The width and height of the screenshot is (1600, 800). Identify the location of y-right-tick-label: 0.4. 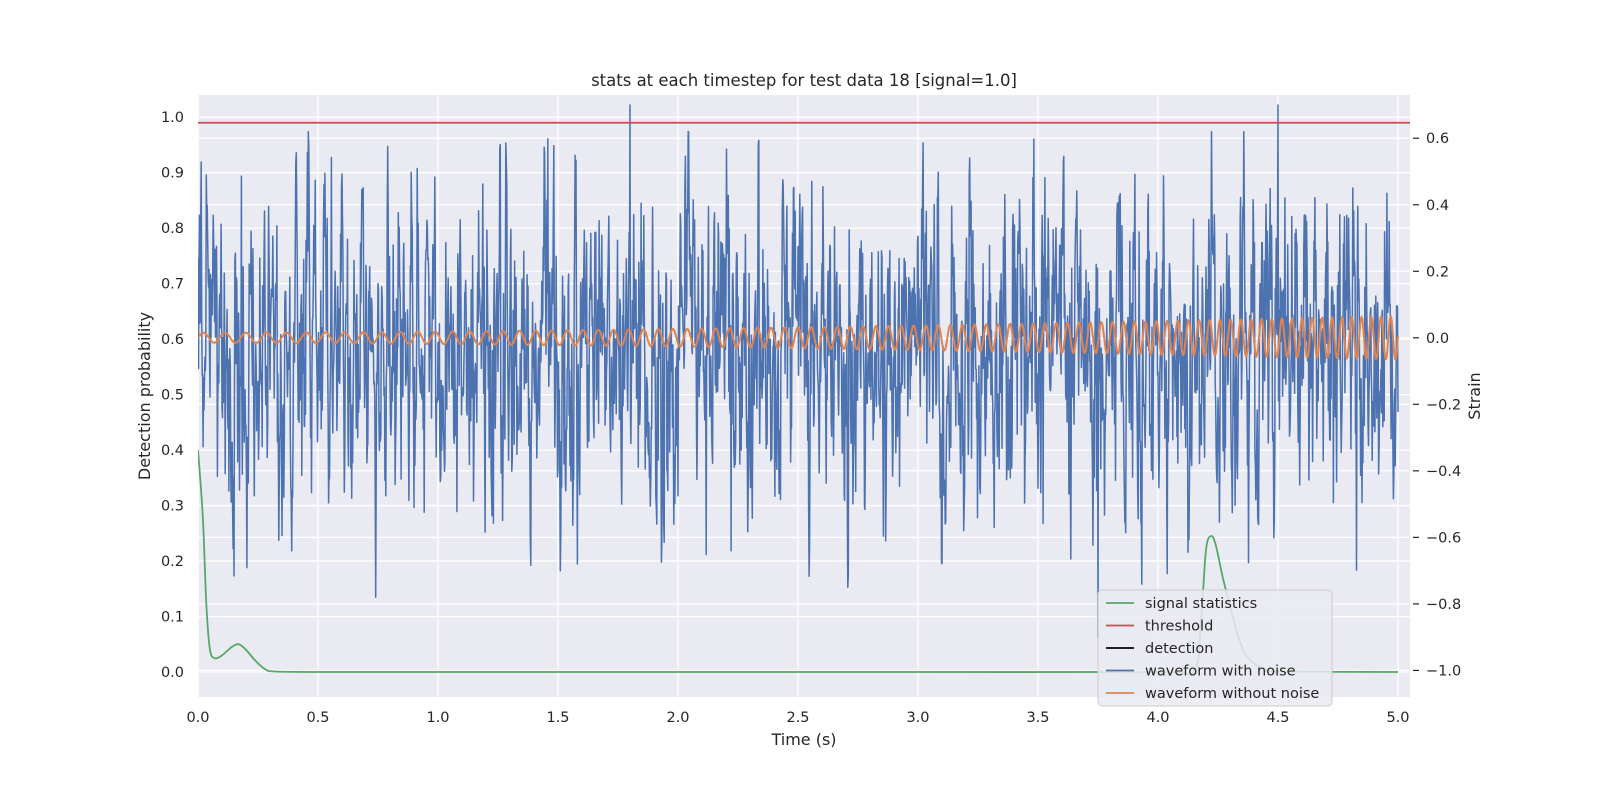
(1437, 206).